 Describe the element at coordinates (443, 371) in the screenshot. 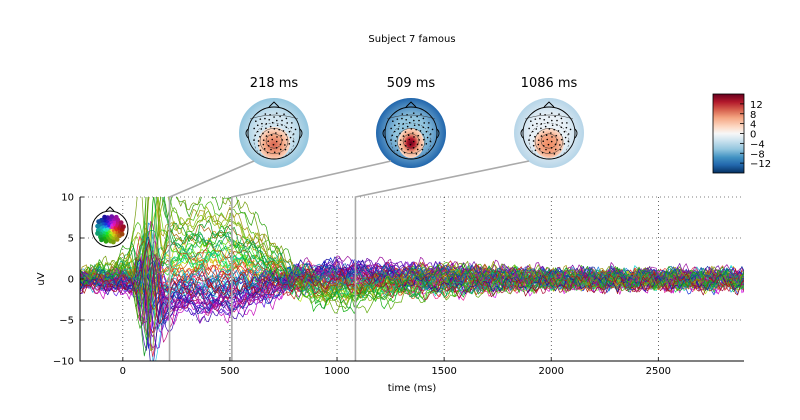

I see `x-tick-label: 1500` at that location.